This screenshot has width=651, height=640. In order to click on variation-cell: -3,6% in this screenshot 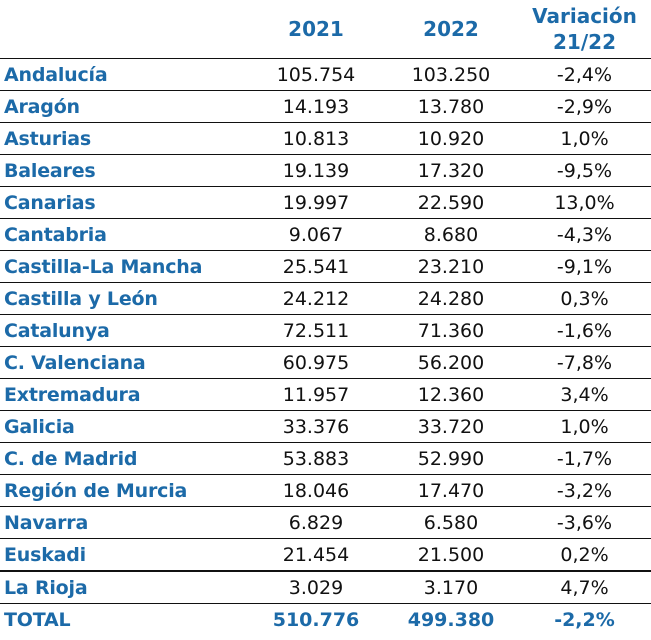, I will do `click(584, 522)`.